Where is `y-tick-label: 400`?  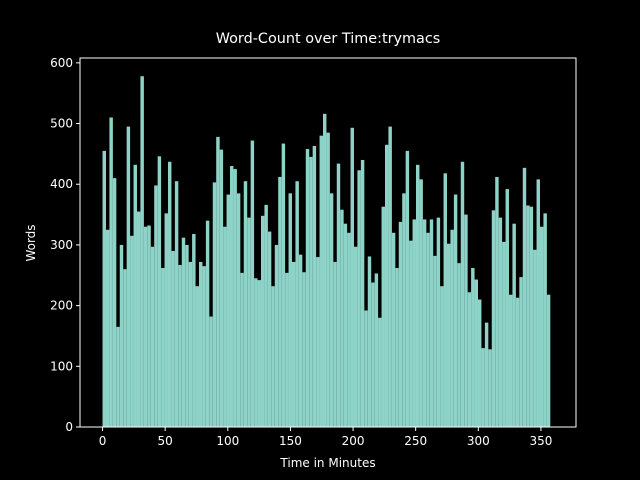 y-tick-label: 400 is located at coordinates (61, 184).